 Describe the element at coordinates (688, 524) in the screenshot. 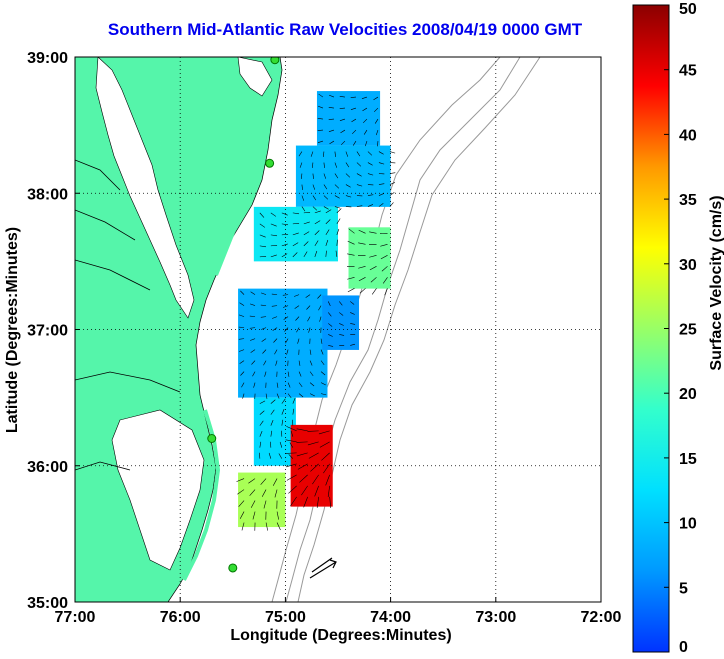

I see `colorbar-tick-label: 10` at that location.